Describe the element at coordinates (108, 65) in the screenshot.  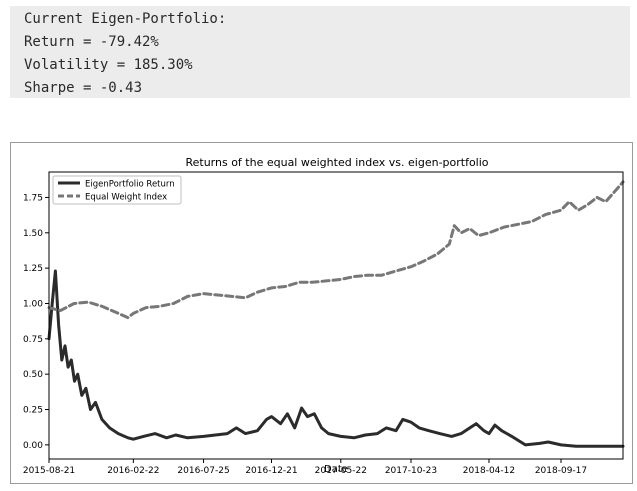
I see `volatility-line: Volatility = 185.30%` at that location.